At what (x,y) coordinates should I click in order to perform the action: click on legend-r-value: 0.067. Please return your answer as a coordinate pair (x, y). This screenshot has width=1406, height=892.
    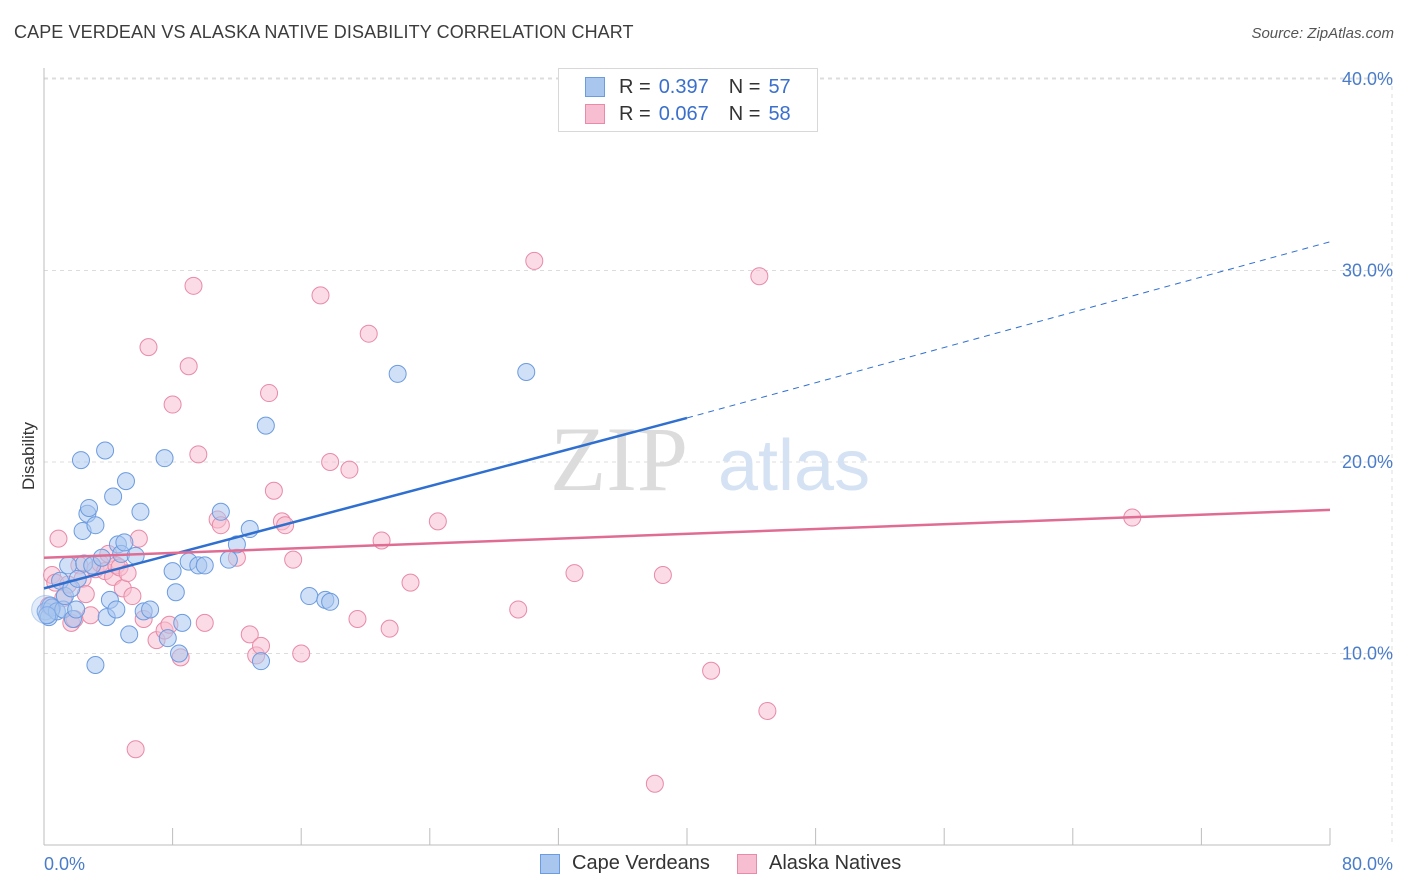
    Looking at the image, I should click on (683, 113).